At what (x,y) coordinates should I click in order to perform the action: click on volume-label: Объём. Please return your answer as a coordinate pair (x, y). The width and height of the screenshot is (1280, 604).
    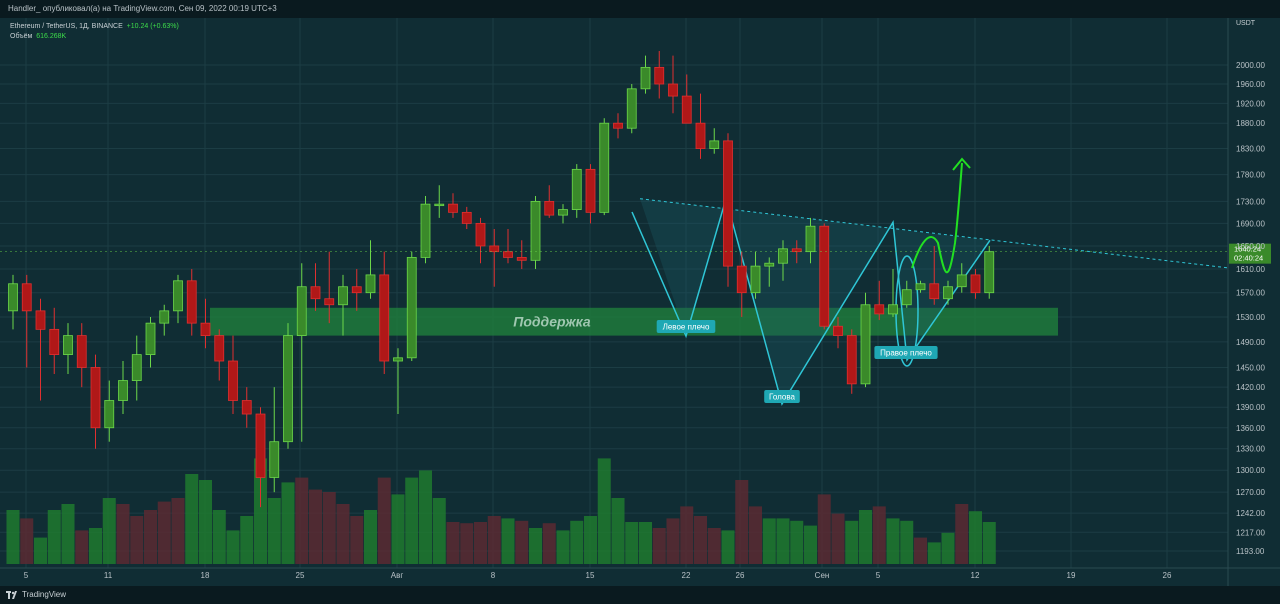
    Looking at the image, I should click on (21, 36).